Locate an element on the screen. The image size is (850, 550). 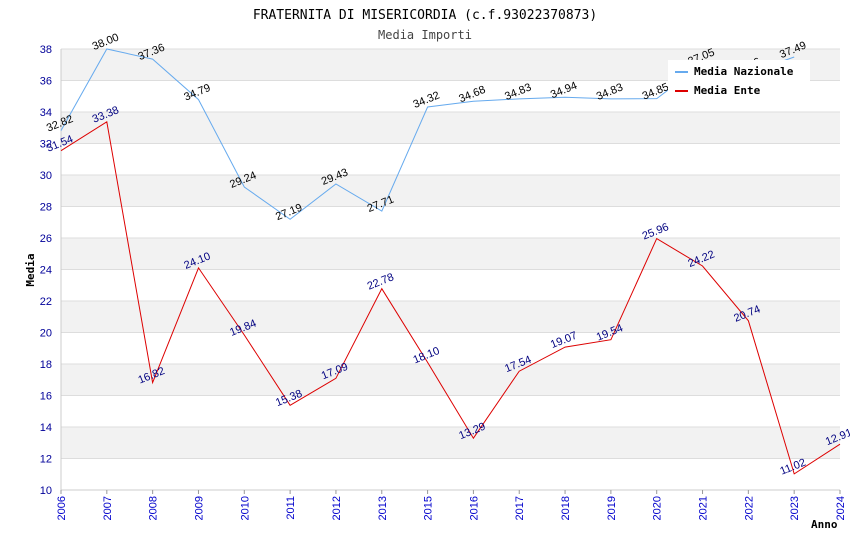
x-tick-label: 2023 is located at coordinates (795, 508).